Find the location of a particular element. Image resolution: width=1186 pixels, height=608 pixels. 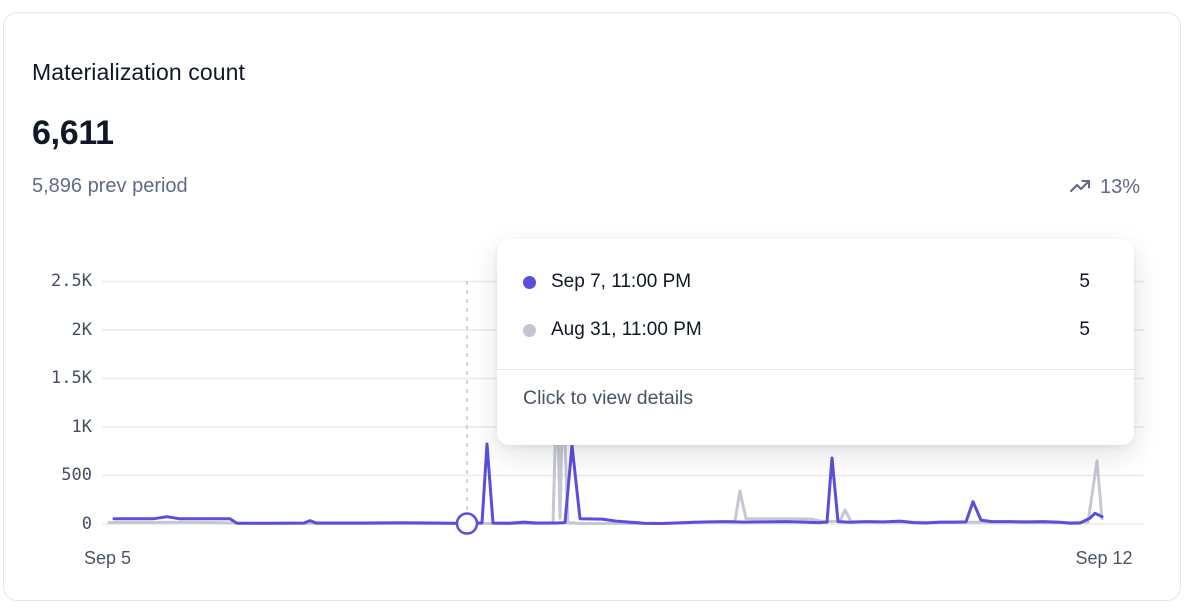

y-tick-2000: 2K is located at coordinates (81, 330).